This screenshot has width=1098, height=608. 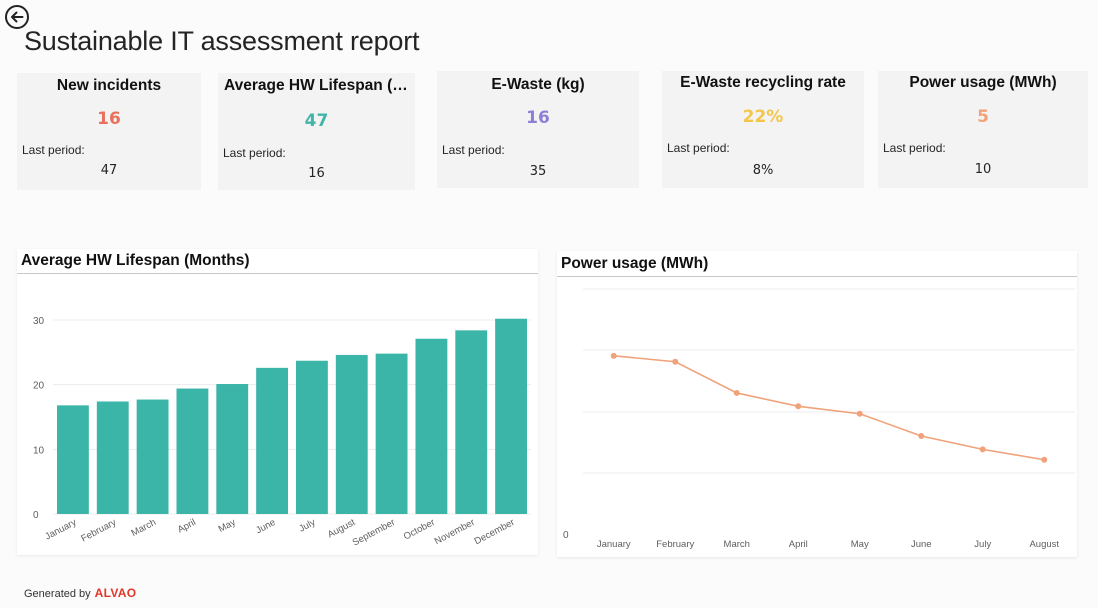 What do you see at coordinates (17, 17) in the screenshot?
I see `back-arrow-icon` at bounding box center [17, 17].